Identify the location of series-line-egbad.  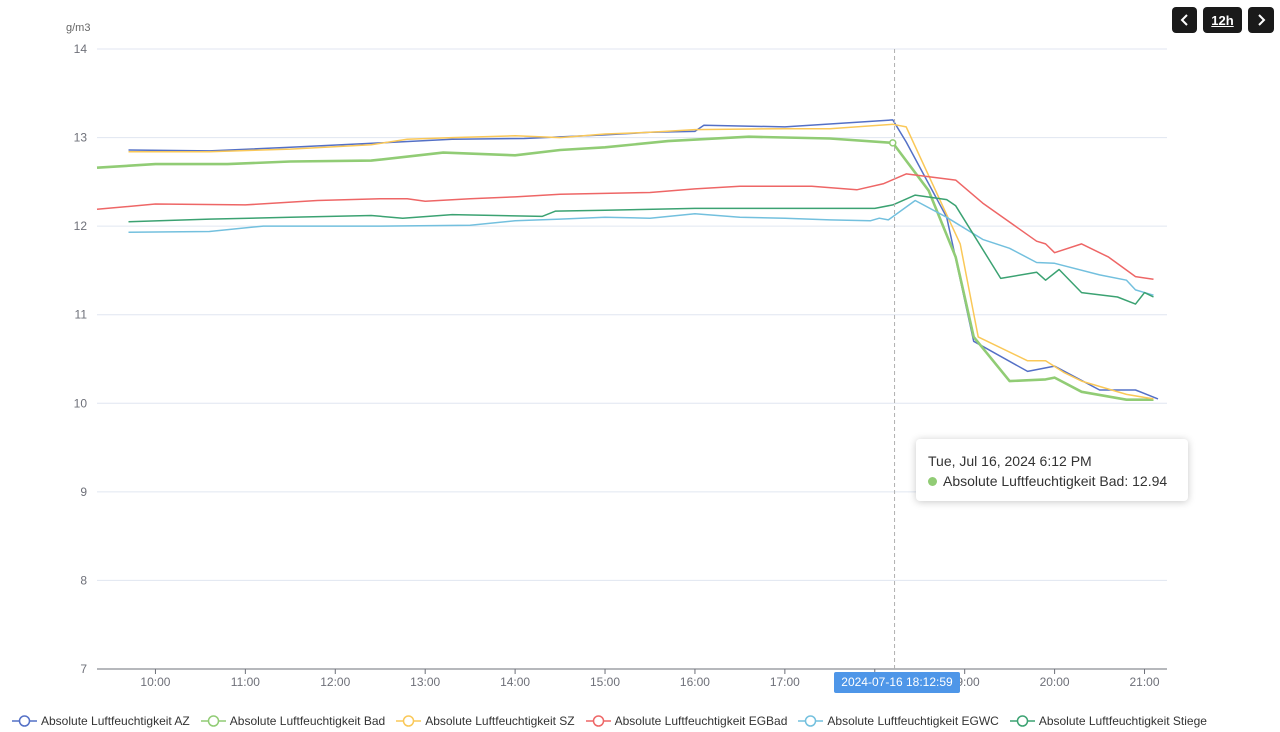
(625, 227).